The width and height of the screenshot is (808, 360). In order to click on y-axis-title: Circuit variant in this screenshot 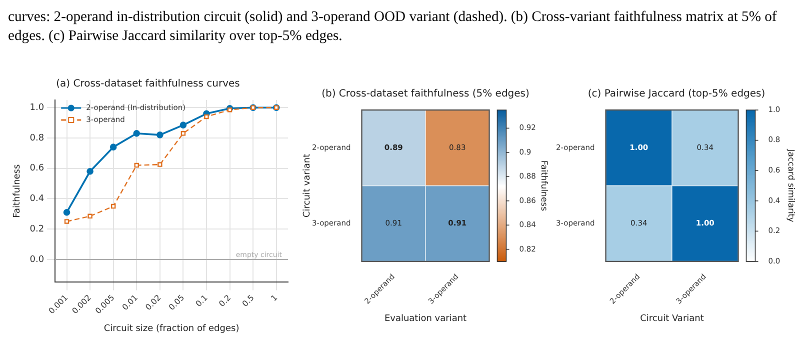, I will do `click(307, 185)`.